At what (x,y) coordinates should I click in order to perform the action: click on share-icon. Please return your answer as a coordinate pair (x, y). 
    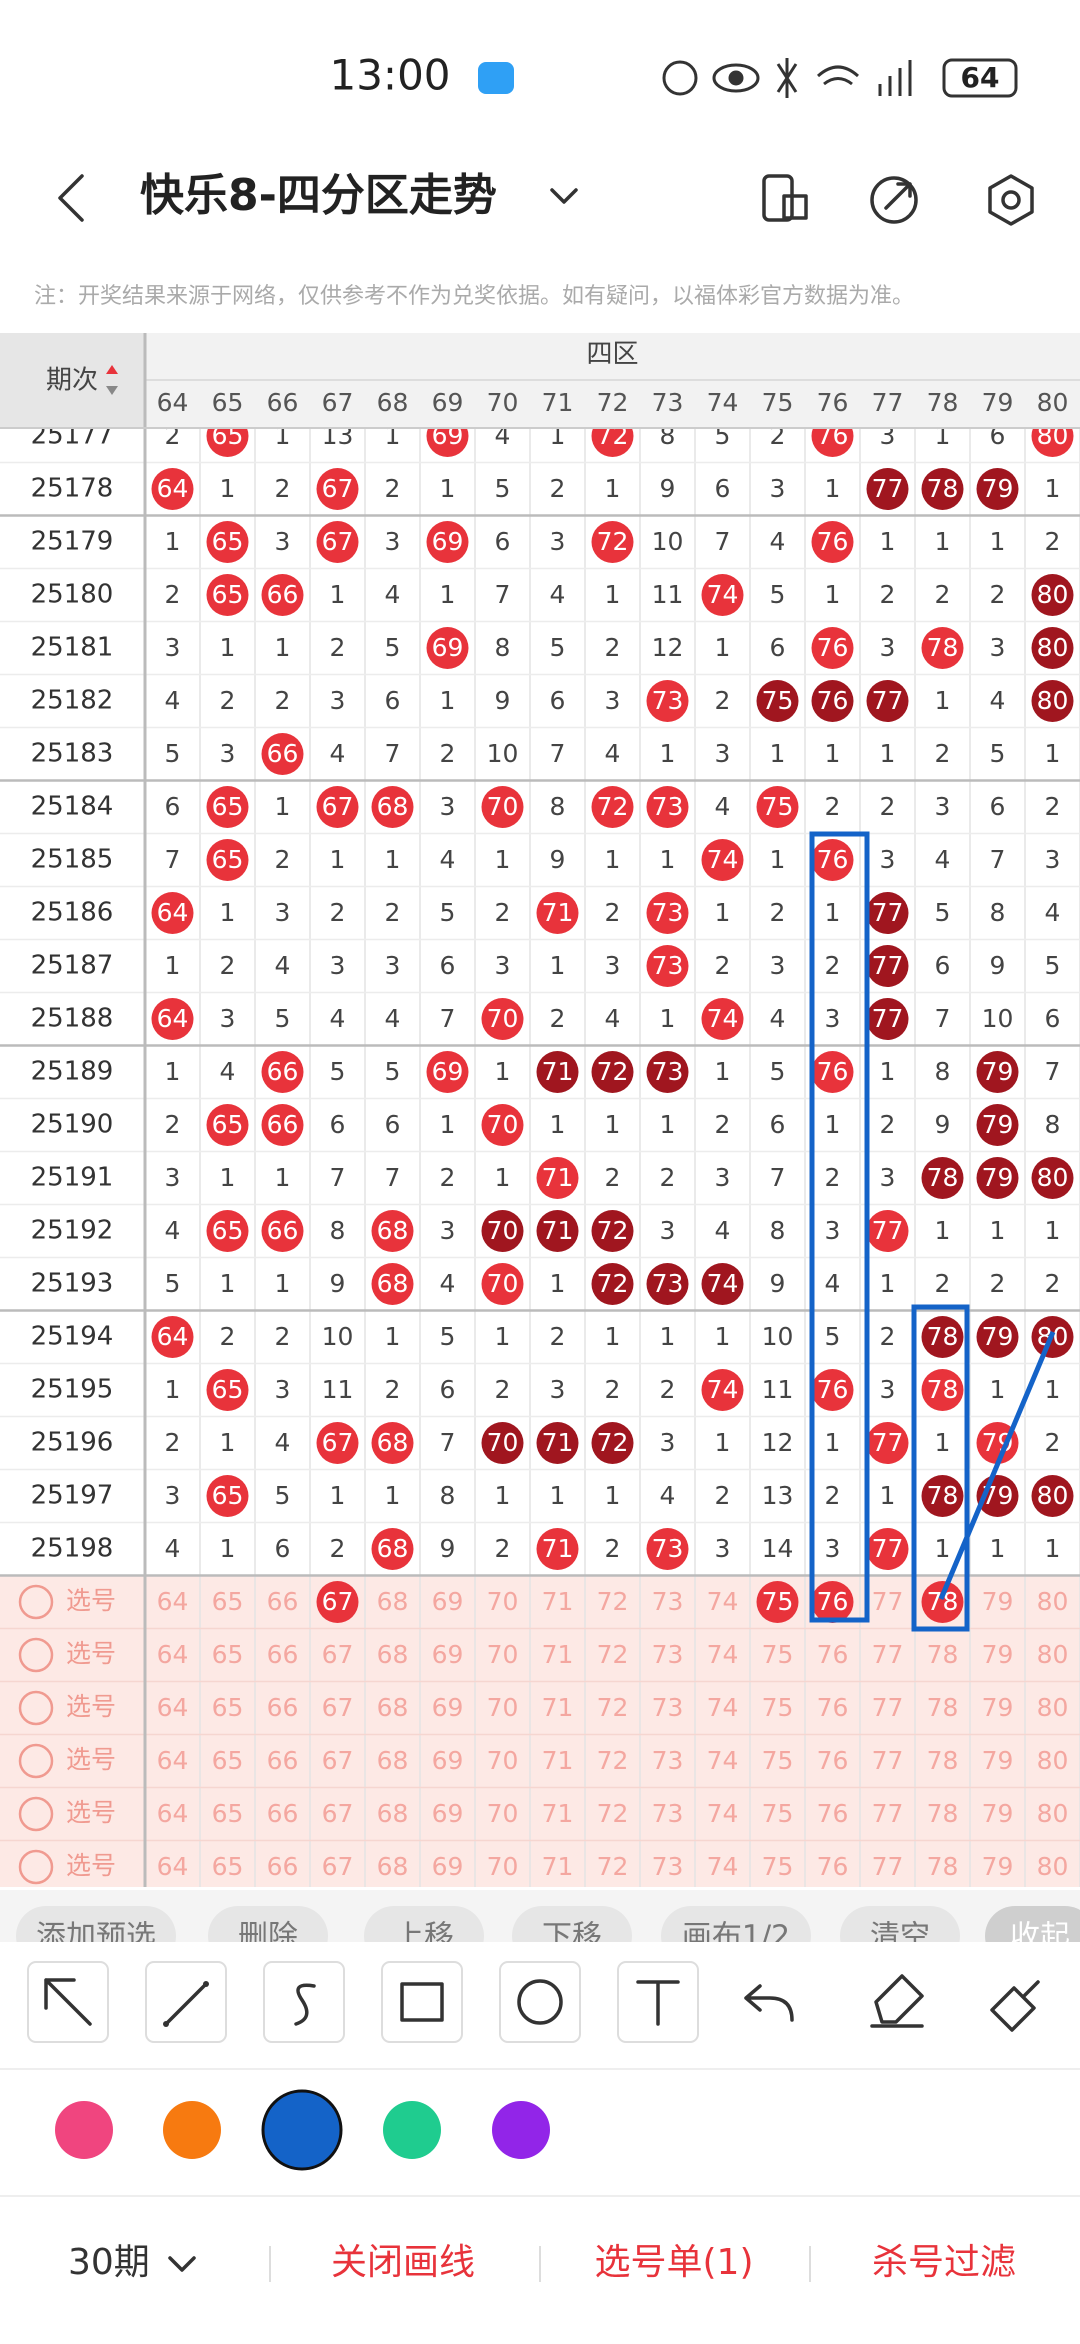
    Looking at the image, I should click on (894, 200).